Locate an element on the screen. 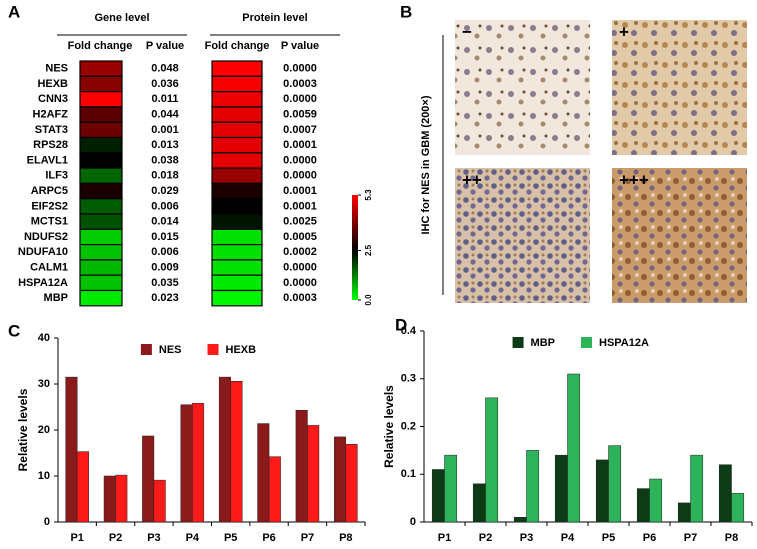 The height and width of the screenshot is (549, 757). p-value: 0.0003 is located at coordinates (300, 84).